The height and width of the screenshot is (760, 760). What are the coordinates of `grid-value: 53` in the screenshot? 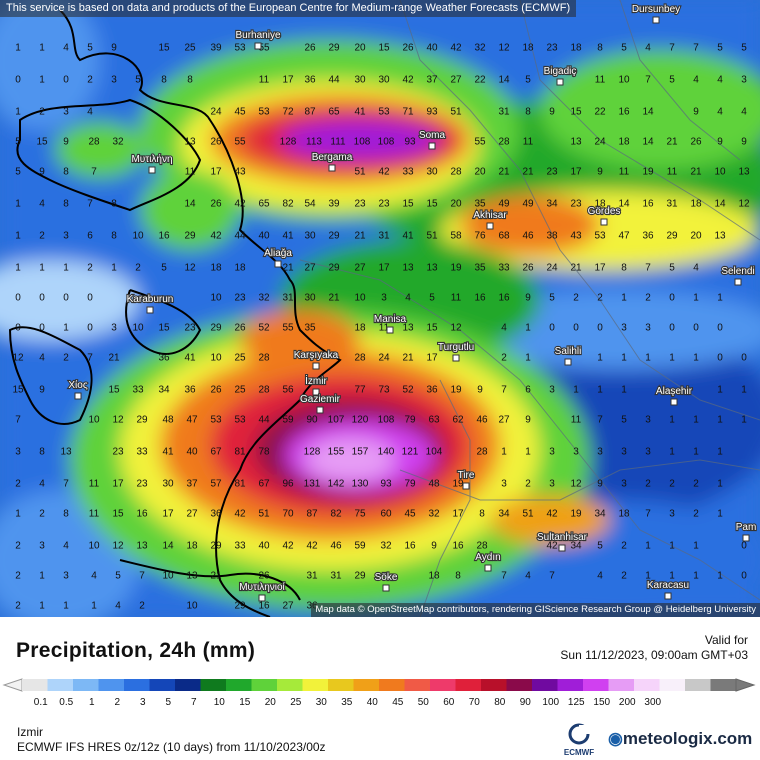 It's located at (240, 420).